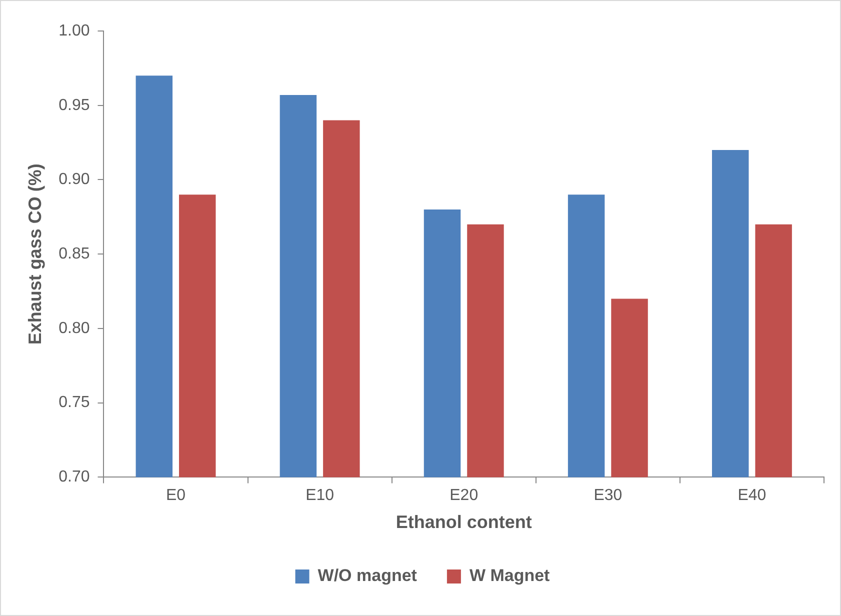 Image resolution: width=841 pixels, height=616 pixels. What do you see at coordinates (74, 254) in the screenshot?
I see `y-tick-label: 0.85` at bounding box center [74, 254].